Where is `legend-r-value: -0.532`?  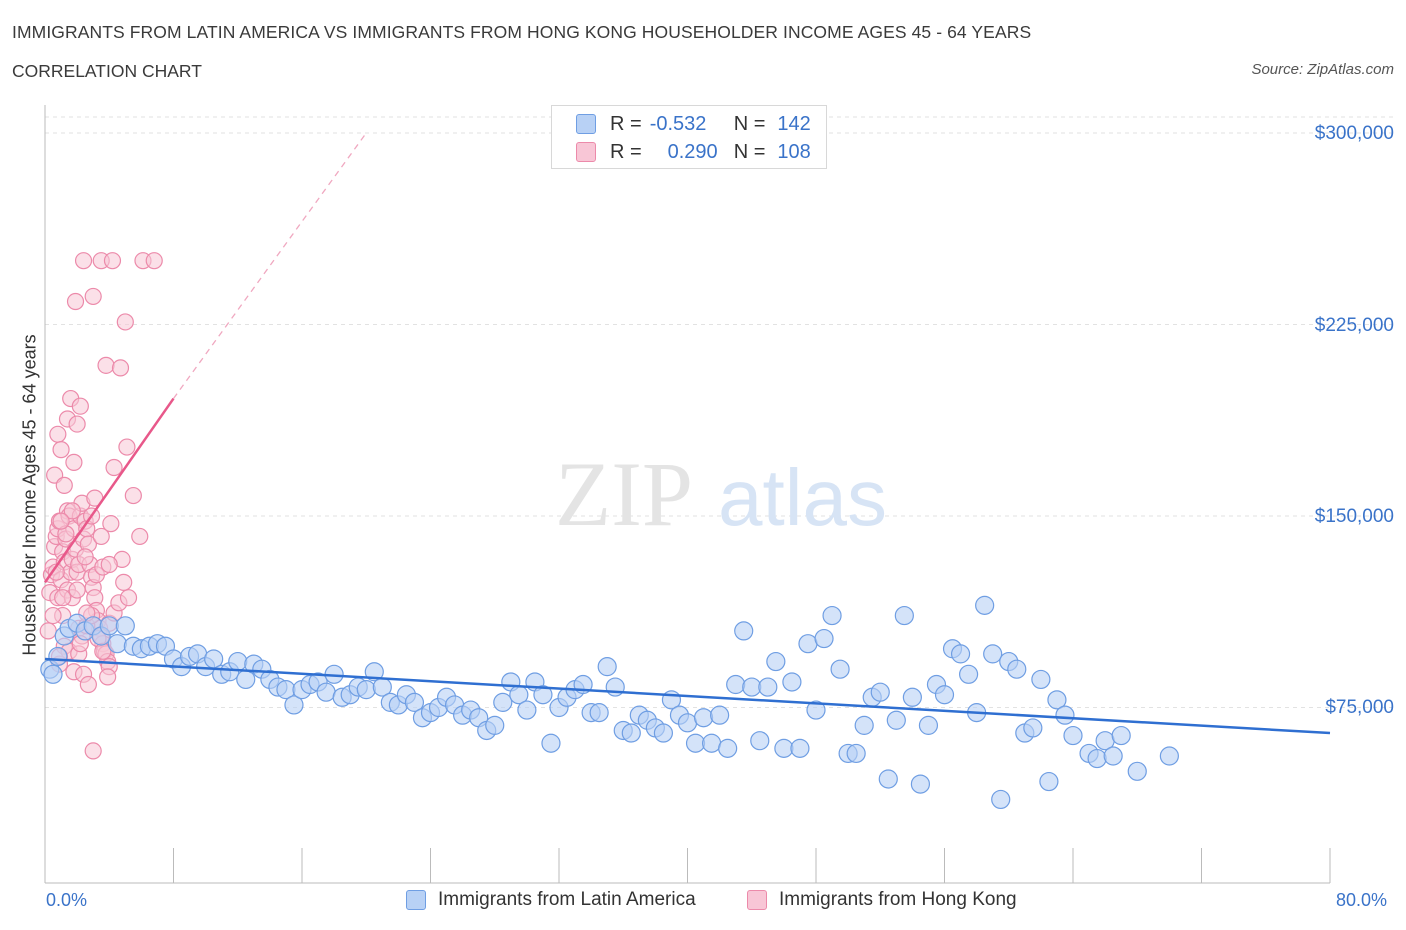
legend-r-value: -0.532 is located at coordinates (678, 123).